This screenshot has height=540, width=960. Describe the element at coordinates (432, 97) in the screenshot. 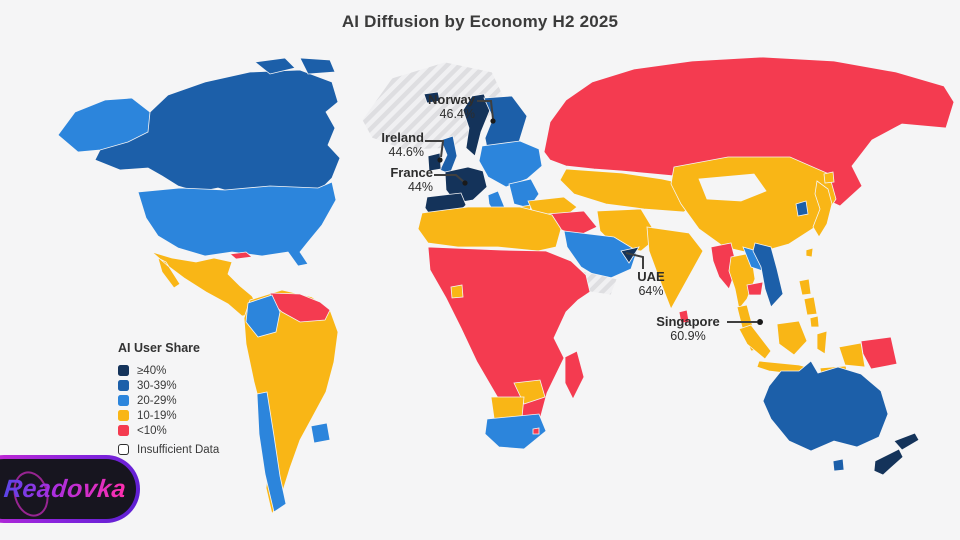

I see `region-iceland` at that location.